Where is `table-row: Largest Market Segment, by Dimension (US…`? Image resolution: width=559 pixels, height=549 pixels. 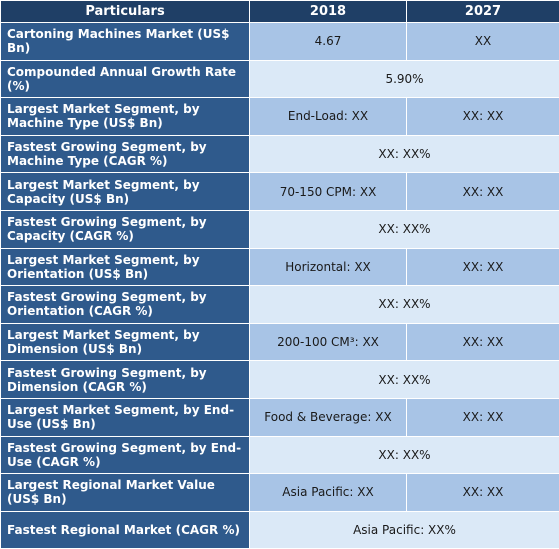
table-row: Largest Market Segment, by Dimension (US… is located at coordinates (280, 342).